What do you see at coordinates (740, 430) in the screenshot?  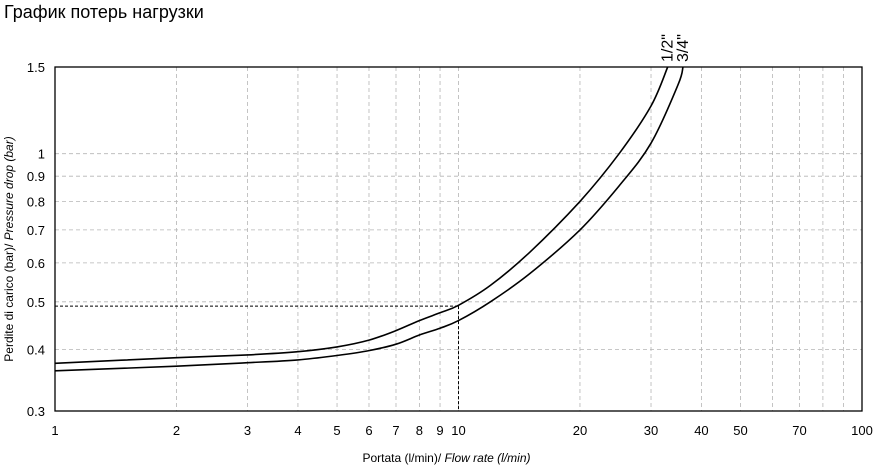 I see `x-tick-label: 50` at bounding box center [740, 430].